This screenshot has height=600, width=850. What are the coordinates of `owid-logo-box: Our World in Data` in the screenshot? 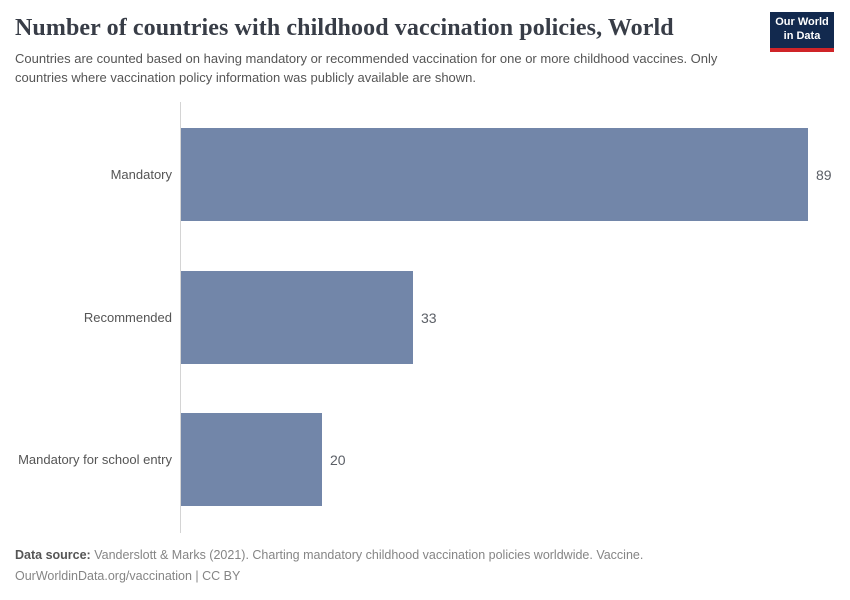 It's located at (802, 30).